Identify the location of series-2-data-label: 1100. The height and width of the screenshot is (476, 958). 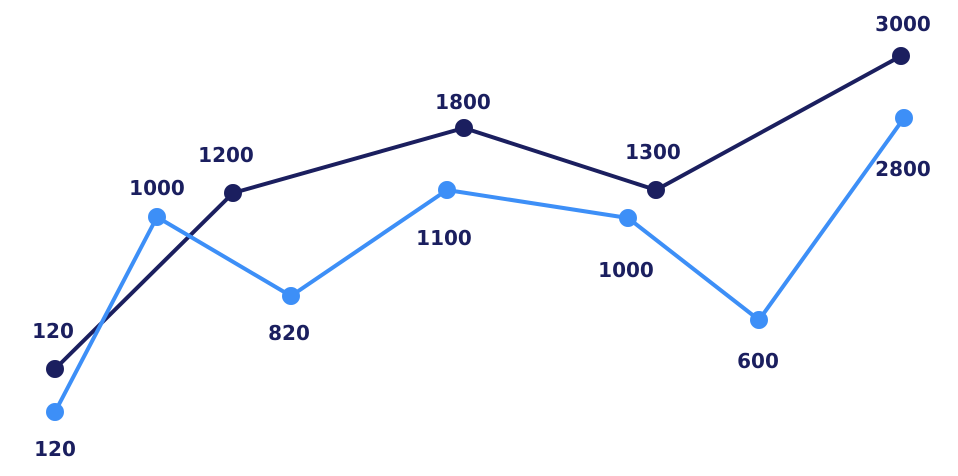
(444, 238).